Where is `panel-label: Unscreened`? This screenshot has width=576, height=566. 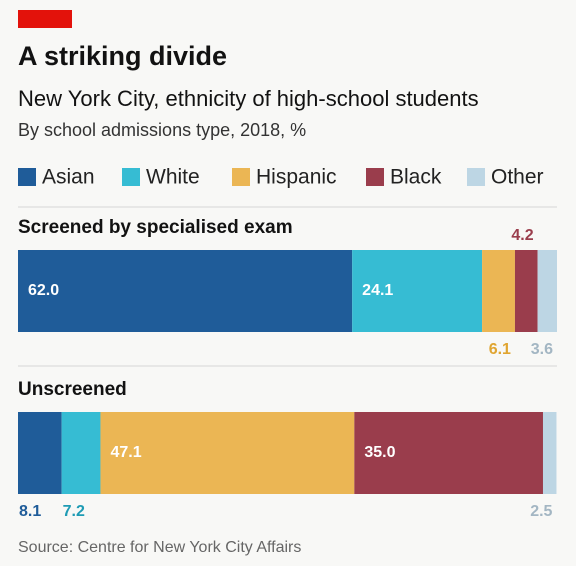
panel-label: Unscreened is located at coordinates (72, 389).